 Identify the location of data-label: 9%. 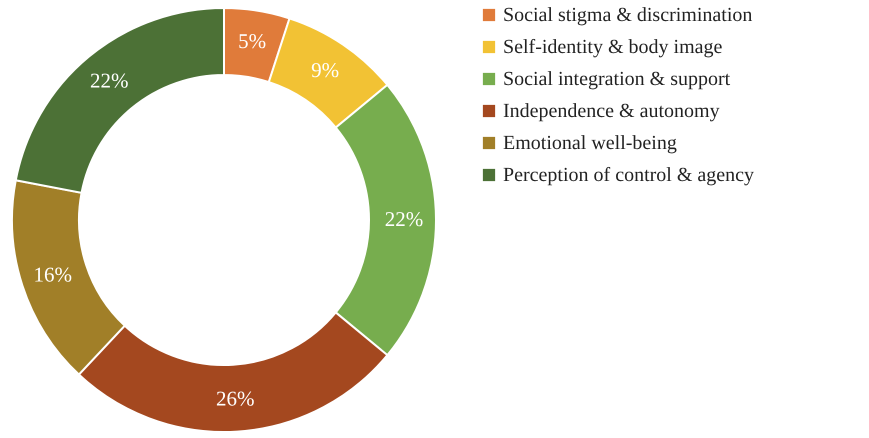
(325, 70).